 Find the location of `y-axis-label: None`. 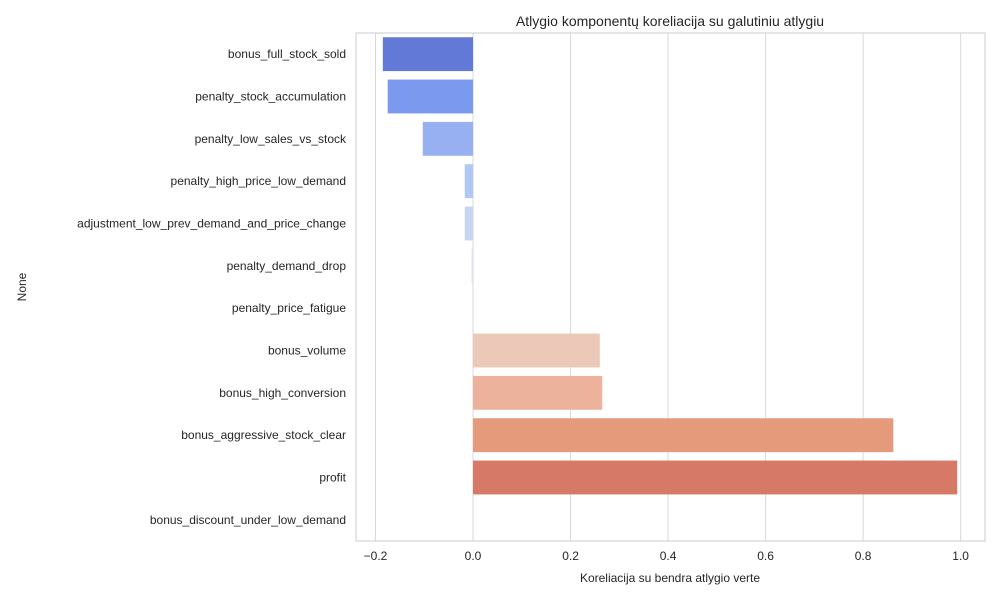

y-axis-label: None is located at coordinates (22, 286).